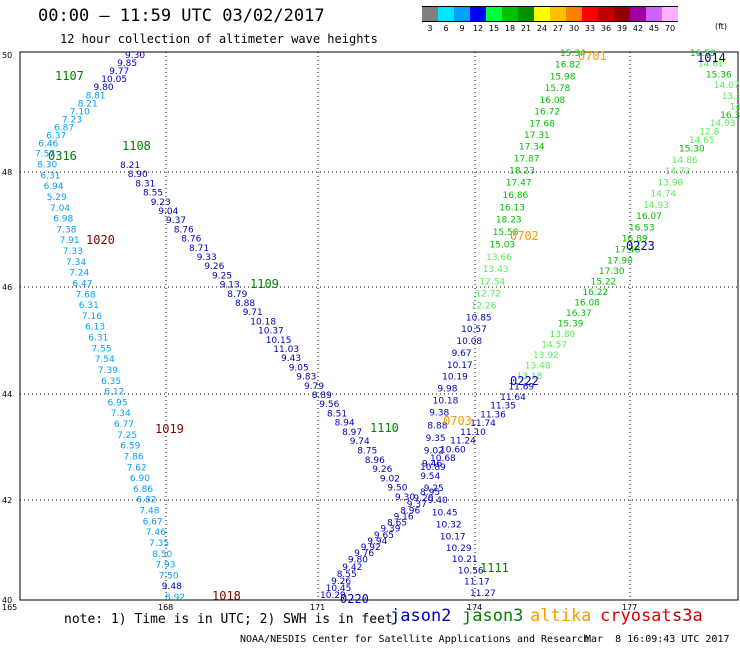 Image resolution: width=740 pixels, height=650 pixels. Describe the element at coordinates (473, 433) in the screenshot. I see `wave-height-value: 11.10` at that location.